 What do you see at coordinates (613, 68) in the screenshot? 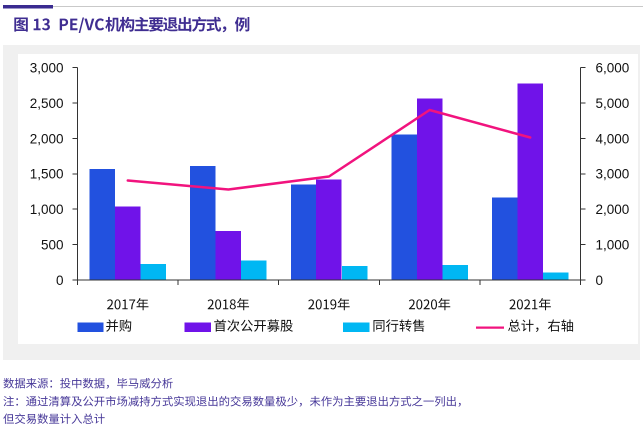
I see `svg-text: 6,000` at bounding box center [613, 68].